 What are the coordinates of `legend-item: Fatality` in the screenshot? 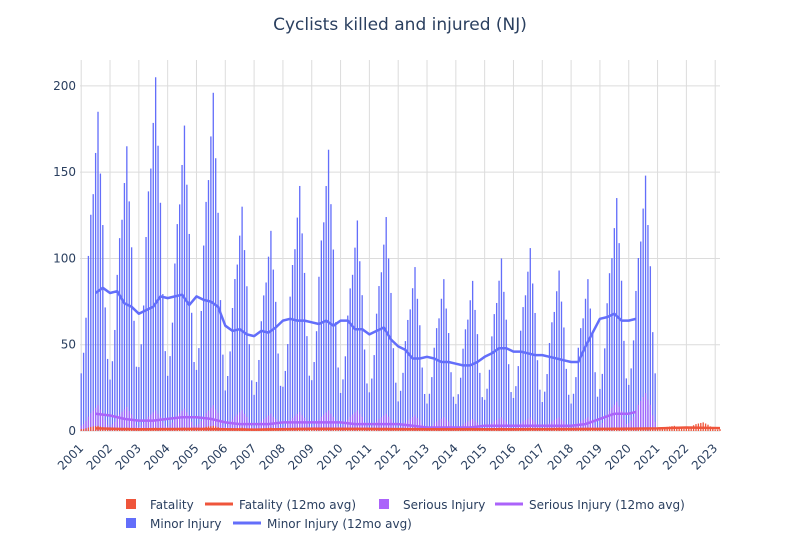 It's located at (160, 505).